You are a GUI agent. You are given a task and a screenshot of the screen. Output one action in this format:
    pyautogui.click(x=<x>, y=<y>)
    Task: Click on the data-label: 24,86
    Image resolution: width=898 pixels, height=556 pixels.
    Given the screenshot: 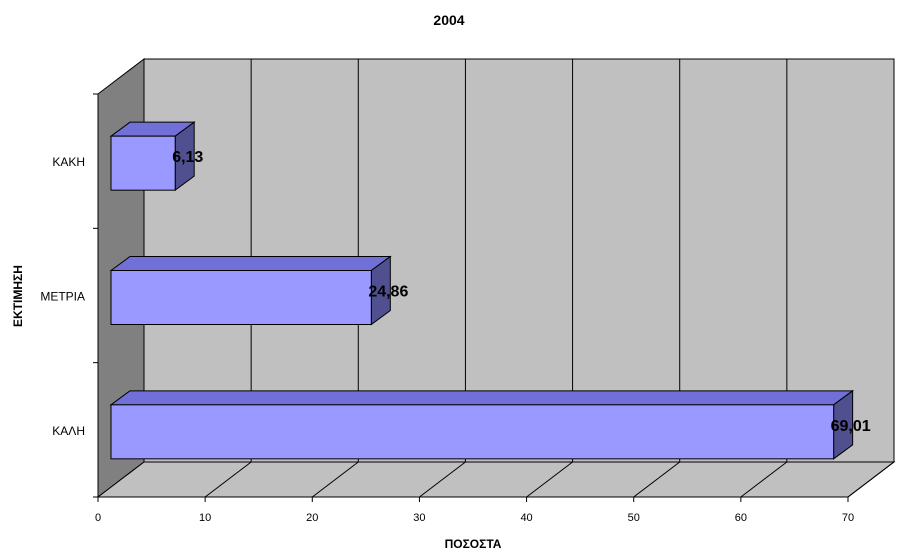 What is the action you would take?
    pyautogui.click(x=388, y=292)
    